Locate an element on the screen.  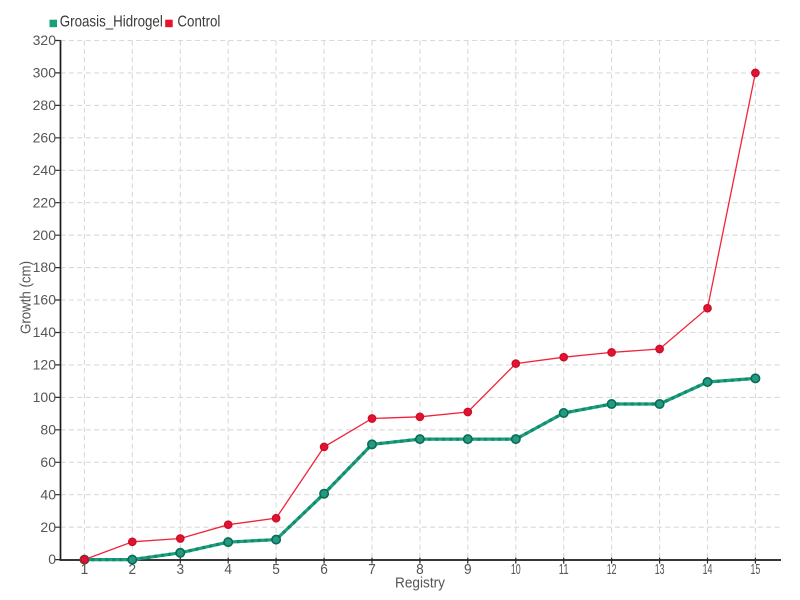
svg-text: 13 is located at coordinates (660, 569).